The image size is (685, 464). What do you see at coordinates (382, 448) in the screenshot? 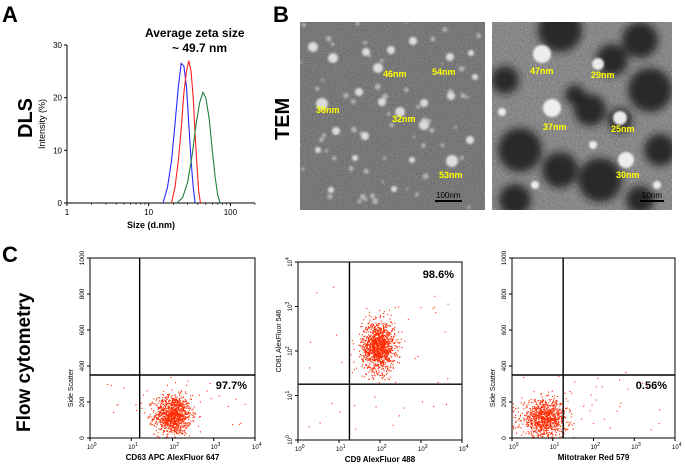
I see `flow-x-tick-label: 102` at bounding box center [382, 448].